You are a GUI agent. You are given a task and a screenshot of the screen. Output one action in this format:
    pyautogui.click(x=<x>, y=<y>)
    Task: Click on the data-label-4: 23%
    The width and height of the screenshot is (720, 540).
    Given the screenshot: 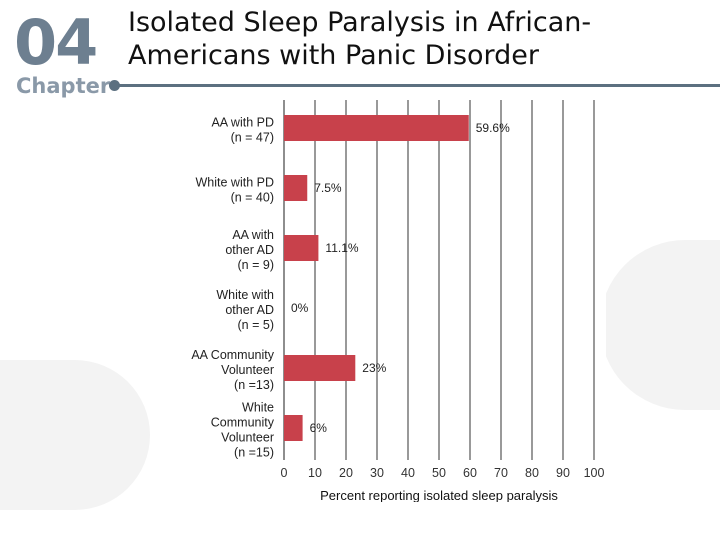 What is the action you would take?
    pyautogui.click(x=374, y=368)
    